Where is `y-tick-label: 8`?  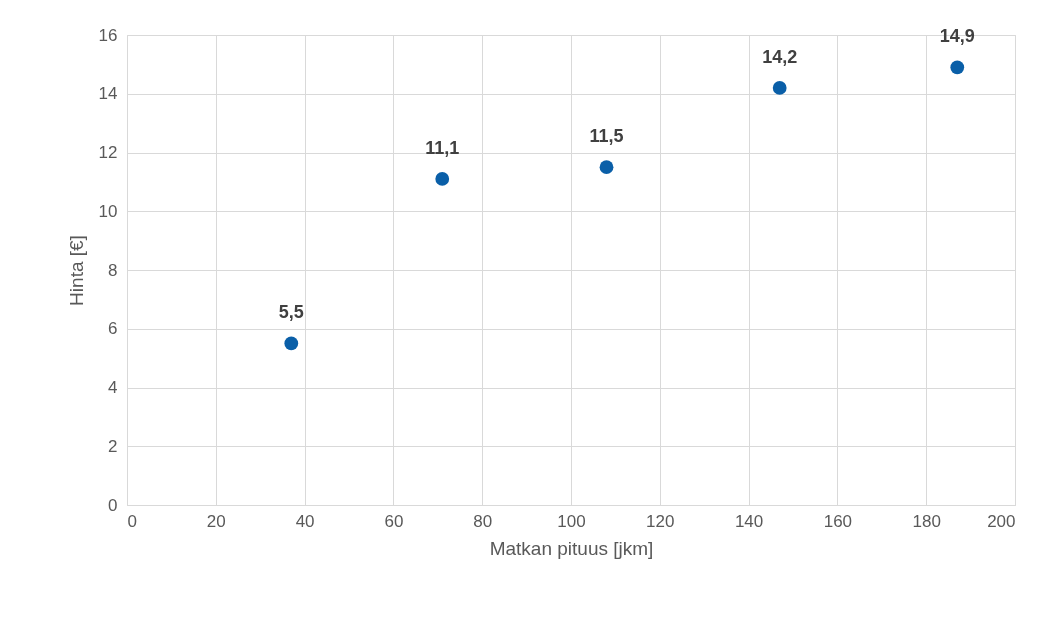
y-tick-label: 8 is located at coordinates (113, 270).